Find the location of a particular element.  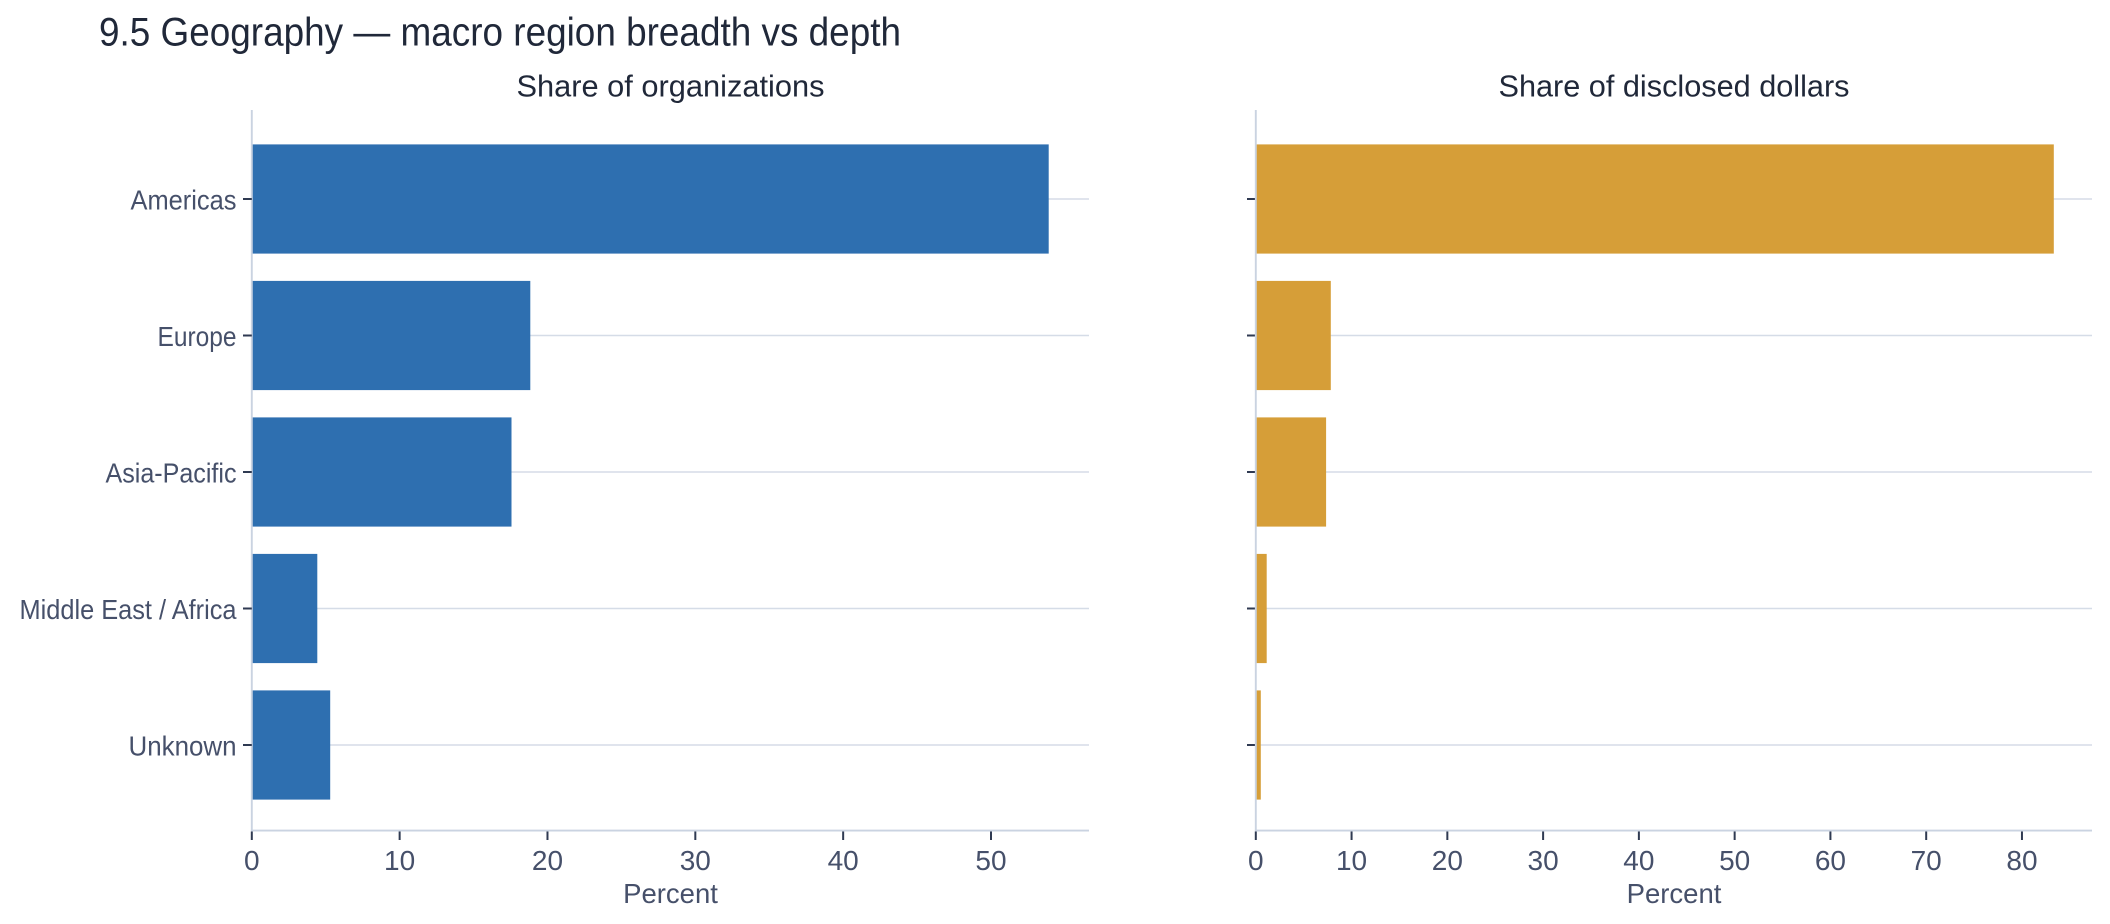

svg-text: Americas is located at coordinates (184, 200).